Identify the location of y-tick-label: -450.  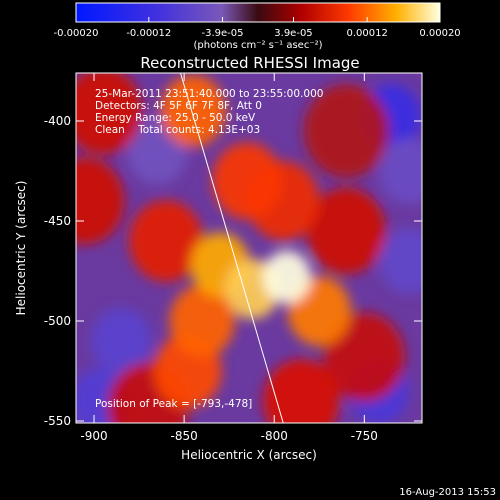
(57, 221).